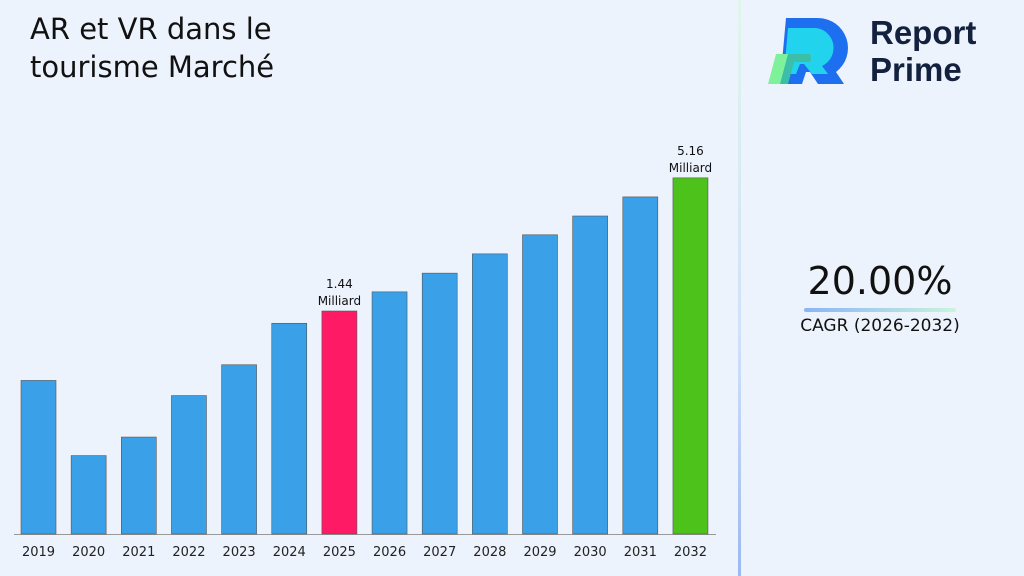  I want to click on x-tick-label: 2029, so click(539, 552).